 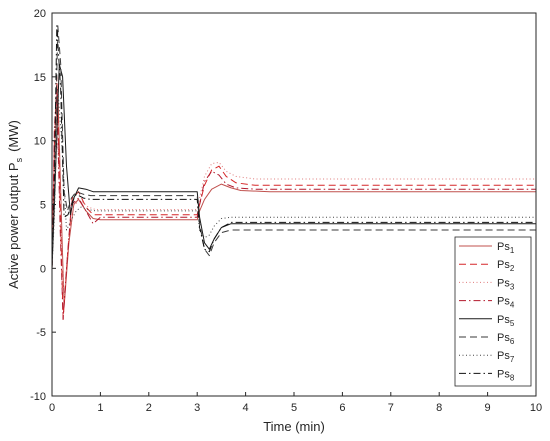 I want to click on legend-box, so click(x=493, y=311).